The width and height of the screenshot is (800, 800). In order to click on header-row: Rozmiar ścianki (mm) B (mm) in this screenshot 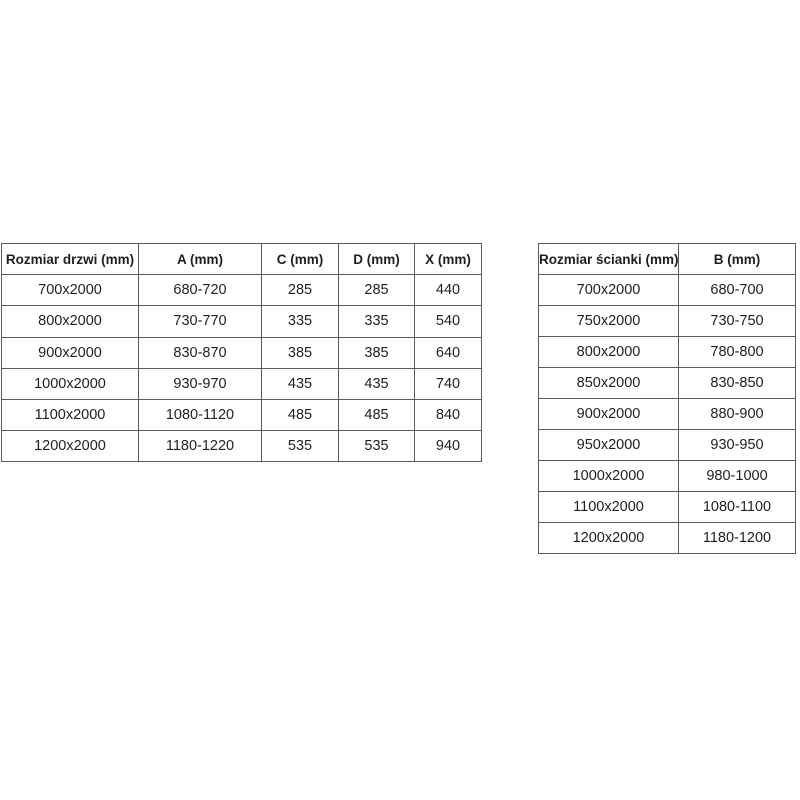, I will do `click(667, 259)`.